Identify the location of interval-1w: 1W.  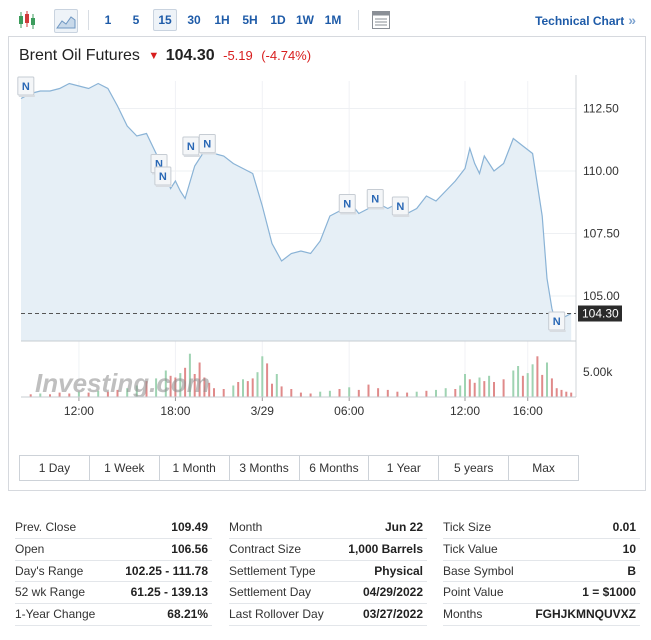
(305, 20).